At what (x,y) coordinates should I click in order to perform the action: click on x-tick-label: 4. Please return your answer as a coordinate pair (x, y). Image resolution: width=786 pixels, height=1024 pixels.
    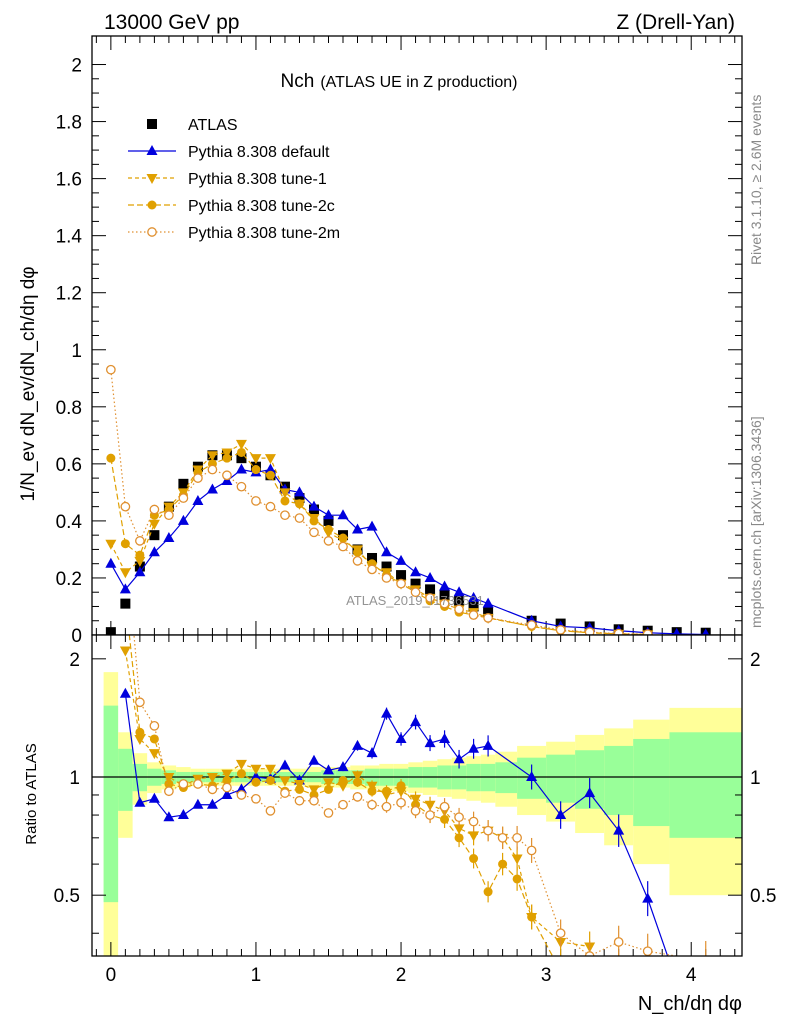
    Looking at the image, I should click on (691, 975).